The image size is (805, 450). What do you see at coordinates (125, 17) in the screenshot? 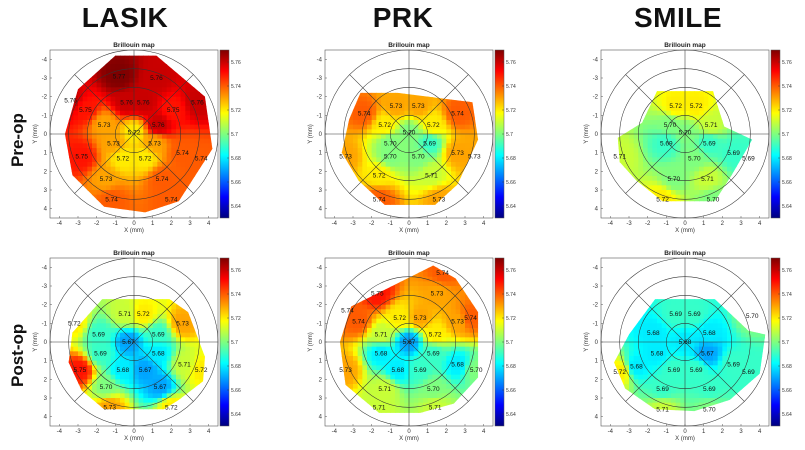
I see `col-title-lasik: LASIK` at bounding box center [125, 17].